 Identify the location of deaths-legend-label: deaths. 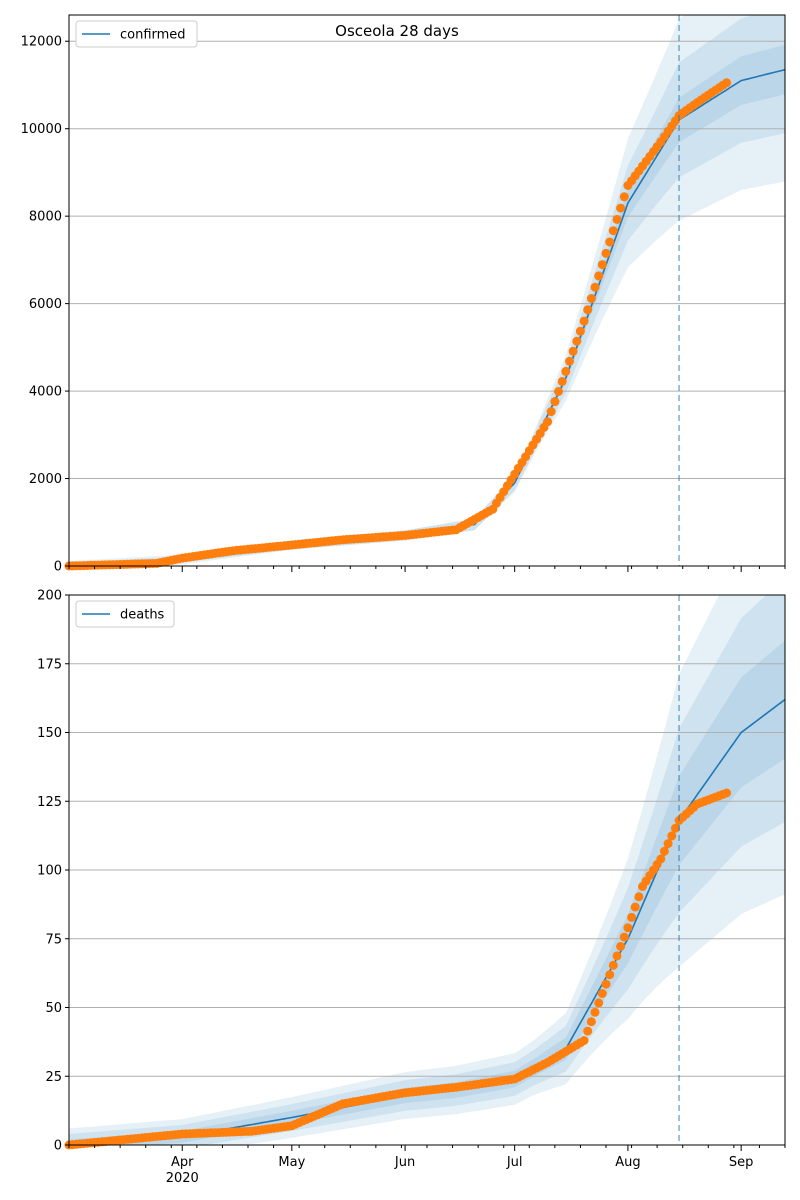
(142, 615).